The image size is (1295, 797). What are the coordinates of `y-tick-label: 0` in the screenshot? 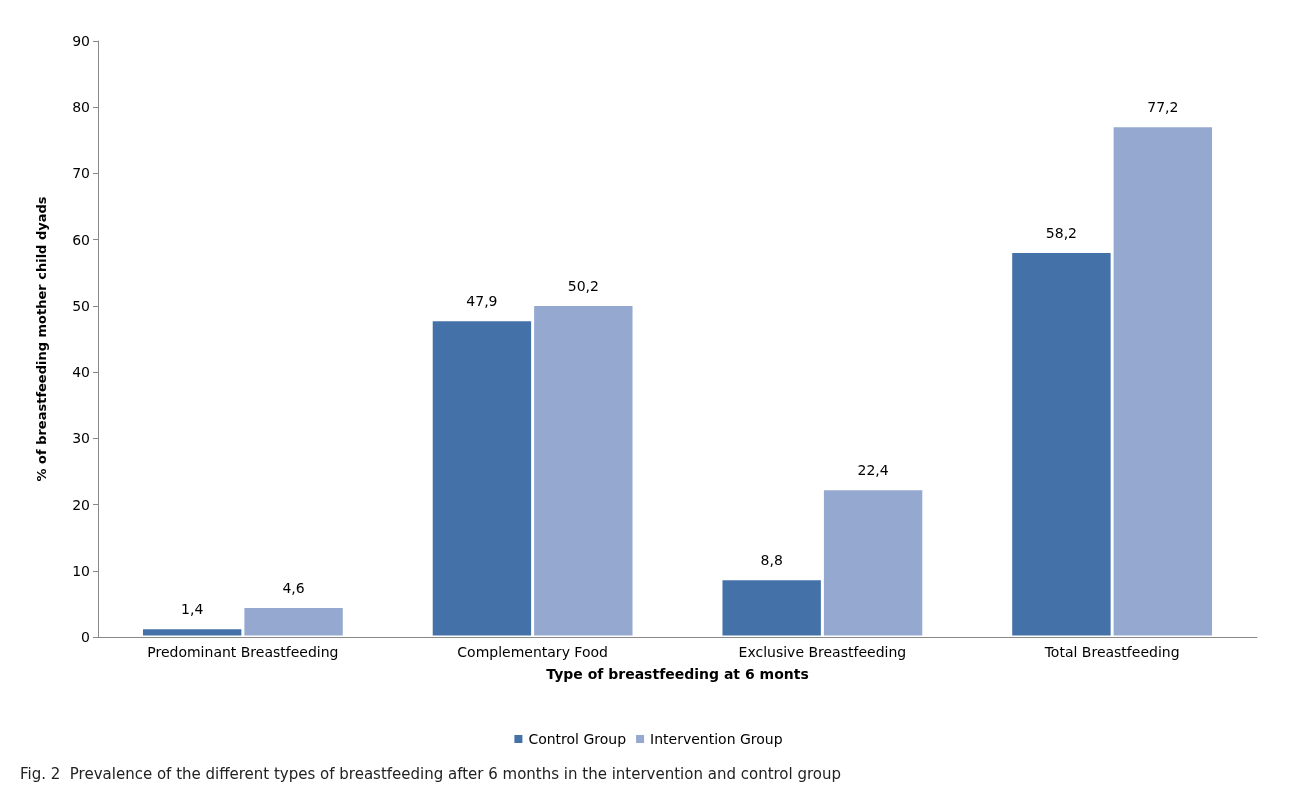 It's located at (85, 637).